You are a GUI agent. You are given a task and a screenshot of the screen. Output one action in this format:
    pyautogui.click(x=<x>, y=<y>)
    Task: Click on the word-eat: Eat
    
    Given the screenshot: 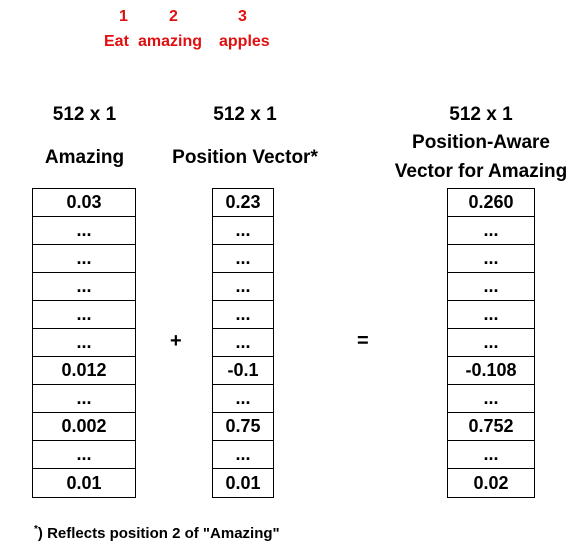 What is the action you would take?
    pyautogui.click(x=116, y=41)
    